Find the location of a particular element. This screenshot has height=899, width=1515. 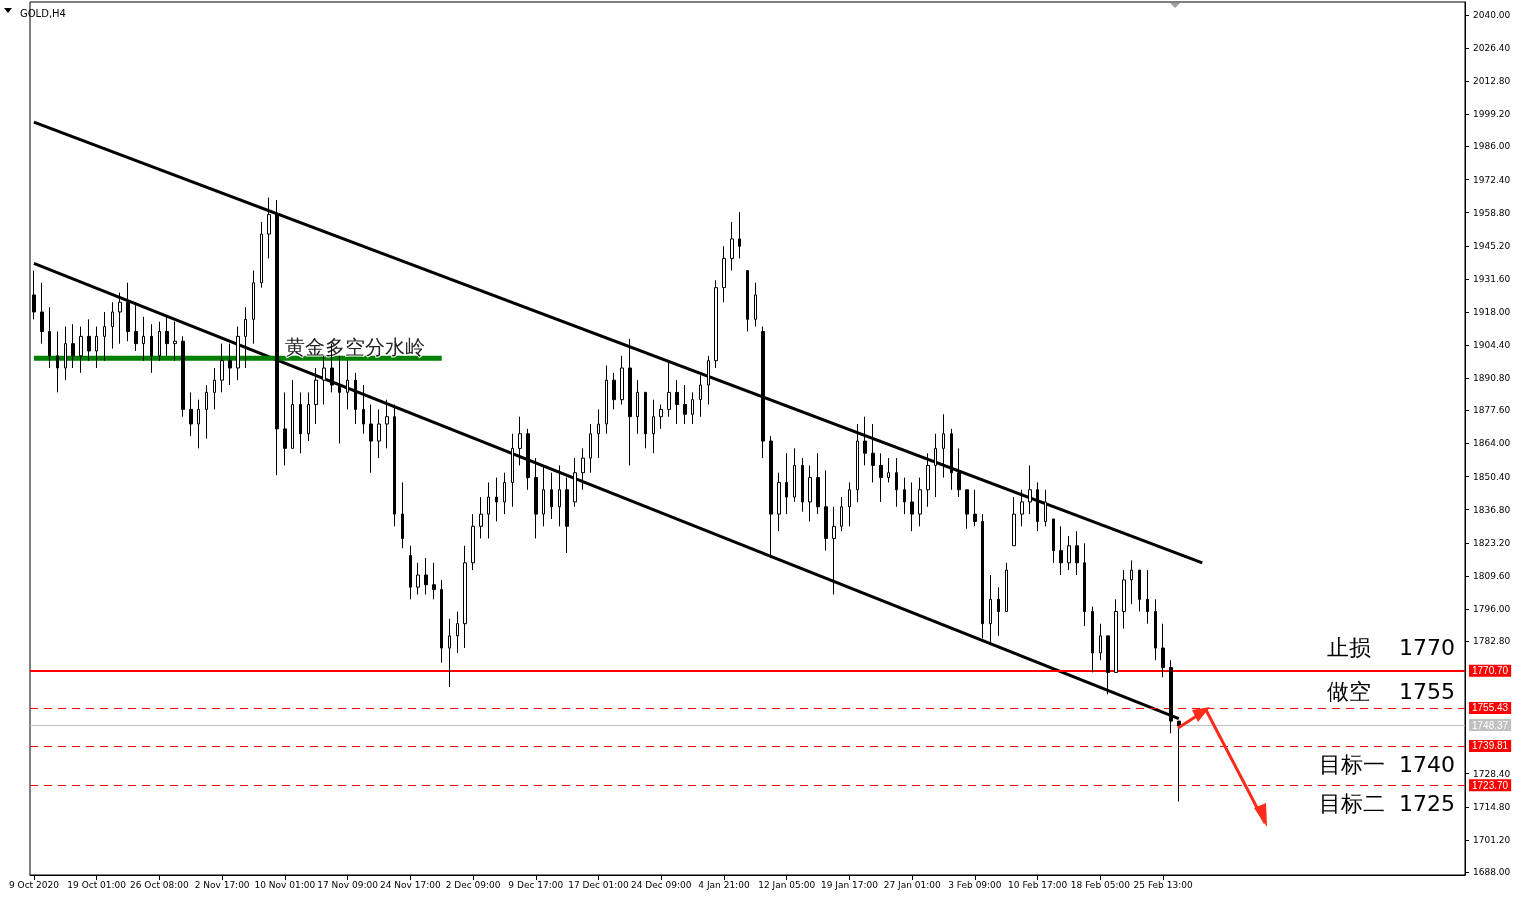

x-tick-label: 10 Feb 17:00 is located at coordinates (1038, 884).